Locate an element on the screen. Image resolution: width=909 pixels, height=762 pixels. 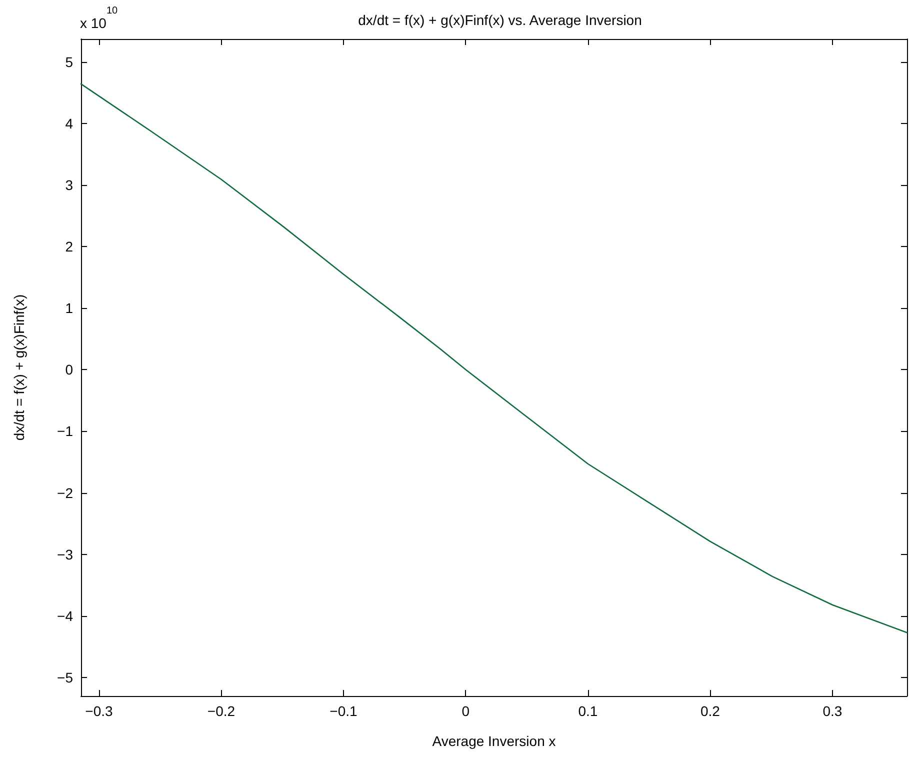
x-tick-label: 0.3 is located at coordinates (832, 711).